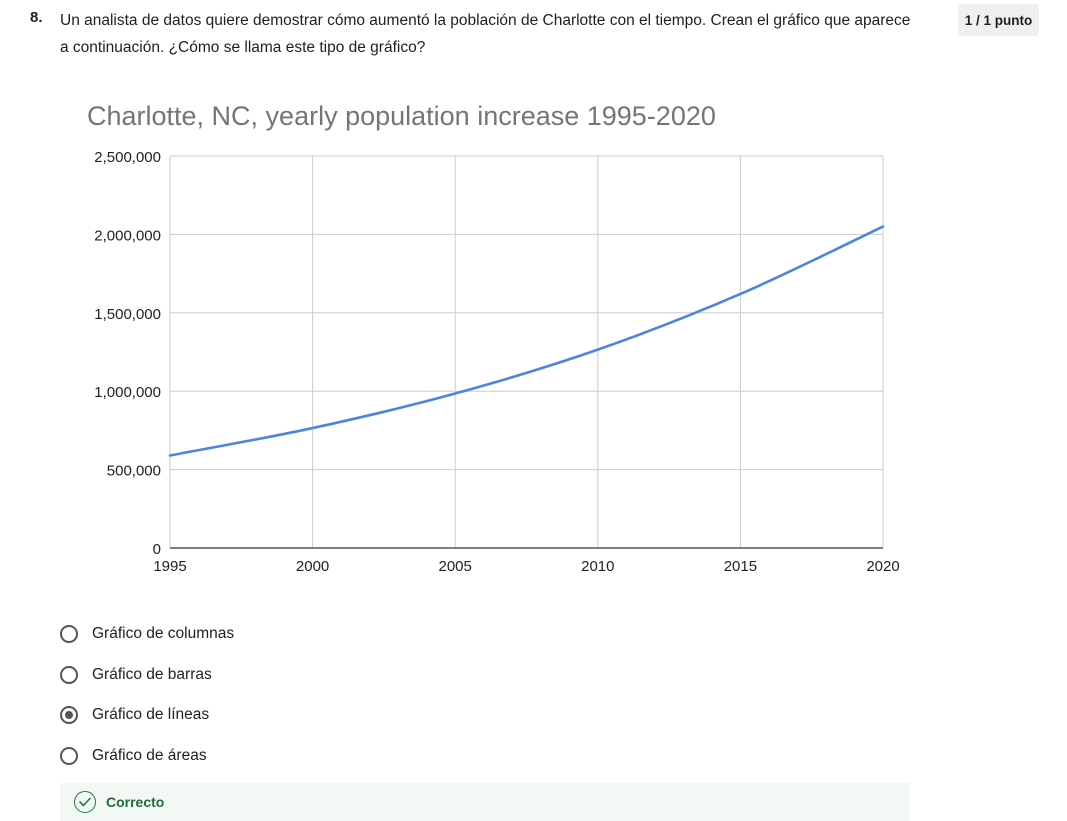 This screenshot has height=821, width=1067. I want to click on y-tick-label: 1,500,000, so click(127, 314).